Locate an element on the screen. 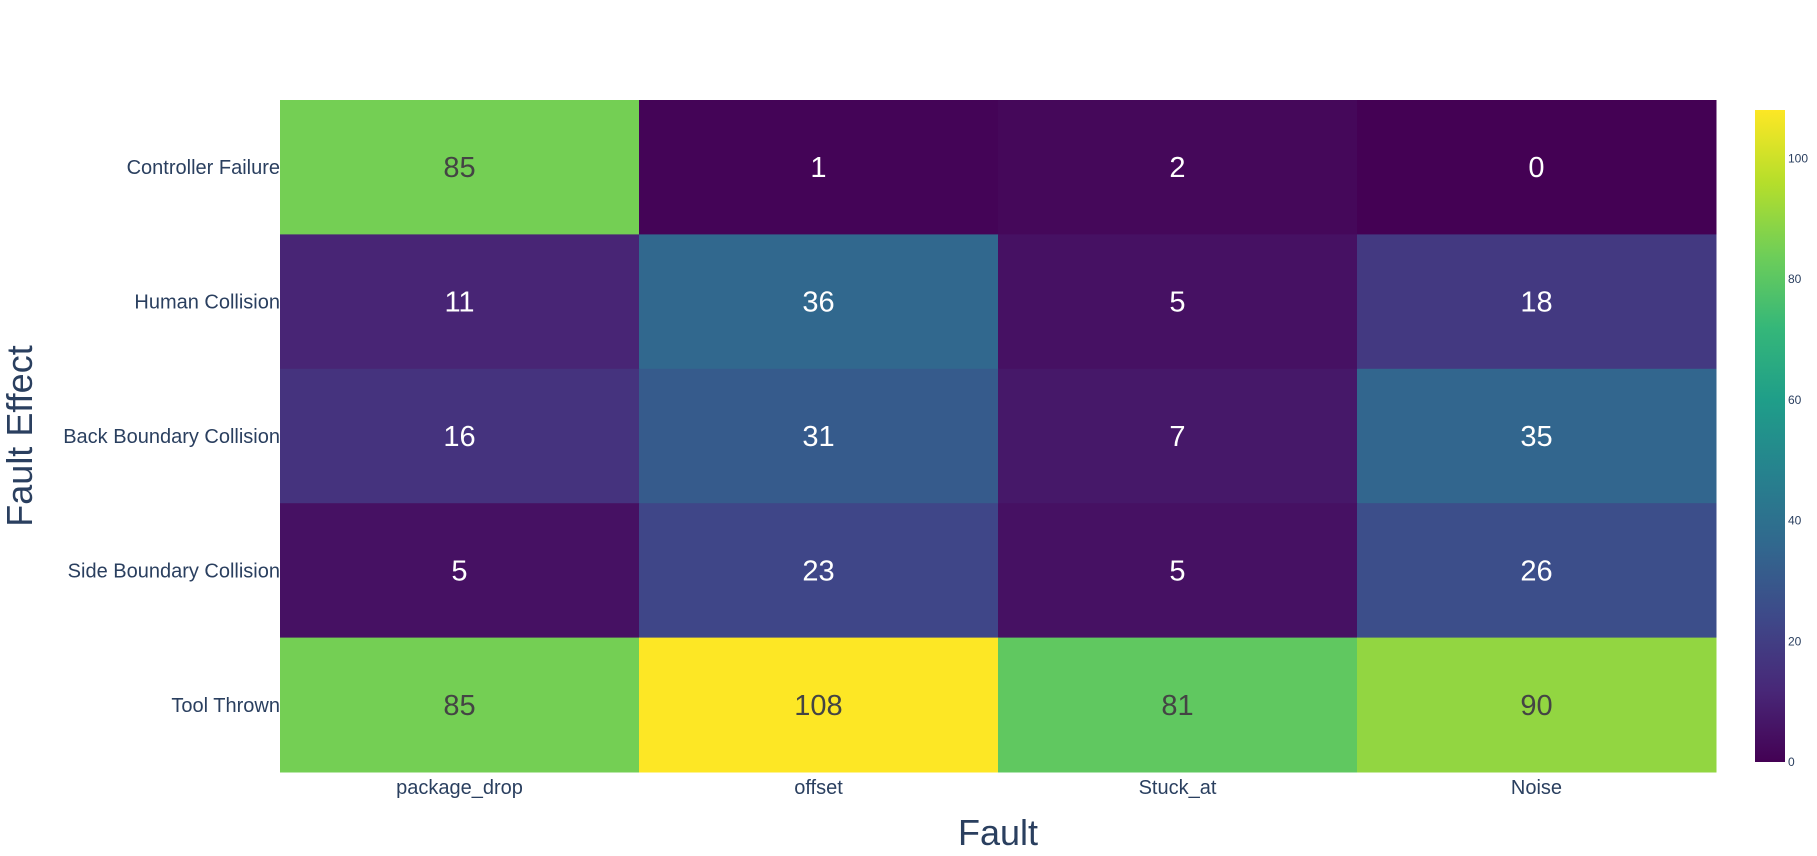 This screenshot has width=1817, height=856. y-tick-label: Back Boundary Collision is located at coordinates (171, 437).